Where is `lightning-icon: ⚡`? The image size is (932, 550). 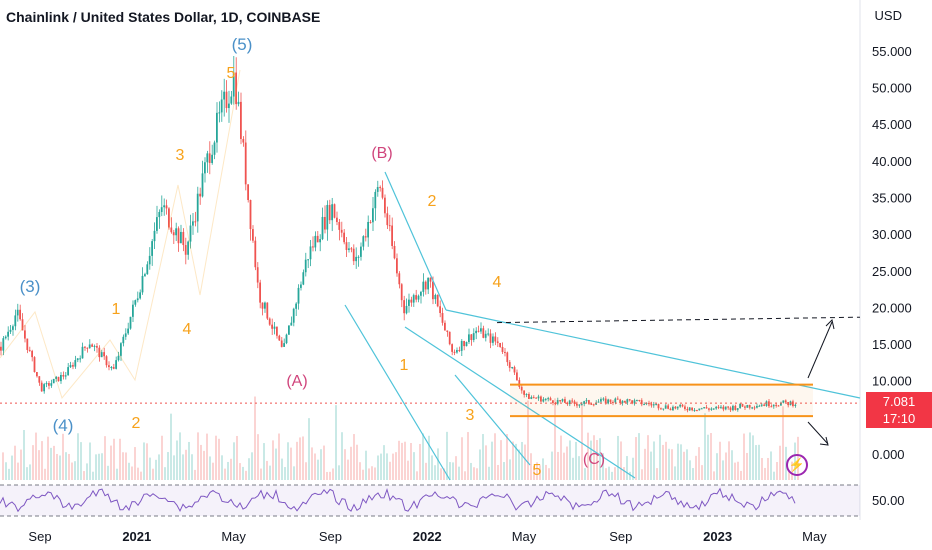
lightning-icon: ⚡ is located at coordinates (797, 465).